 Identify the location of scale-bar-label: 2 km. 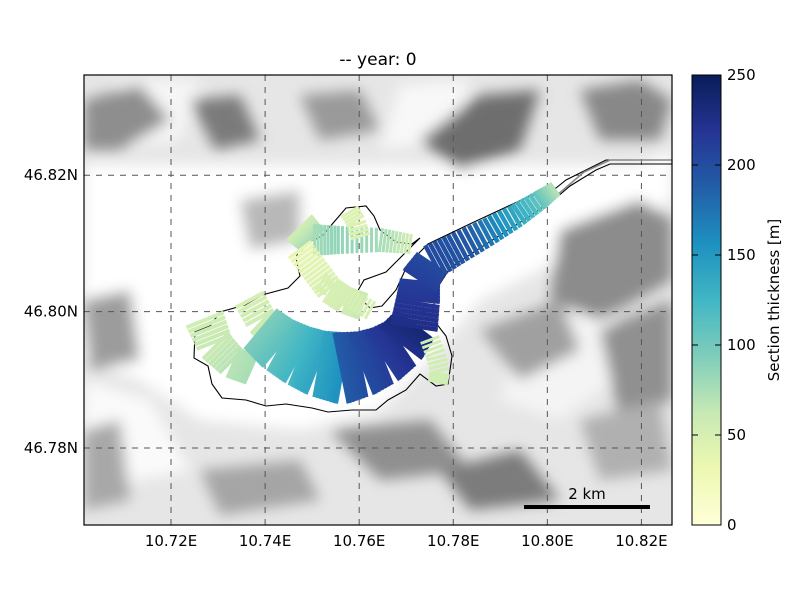
(587, 494).